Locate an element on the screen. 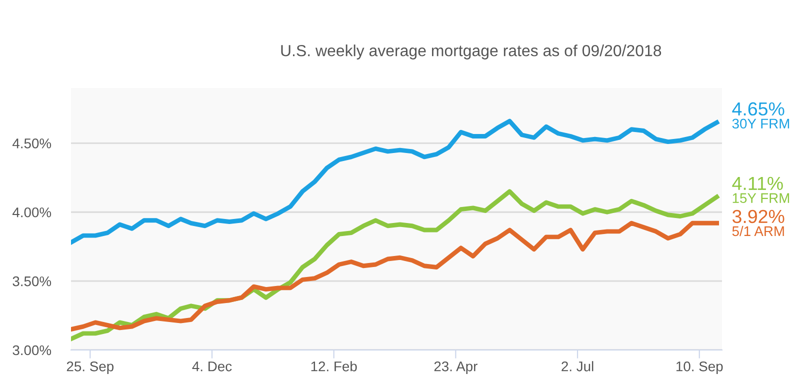  x-tick-label: 12. Feb is located at coordinates (334, 366).